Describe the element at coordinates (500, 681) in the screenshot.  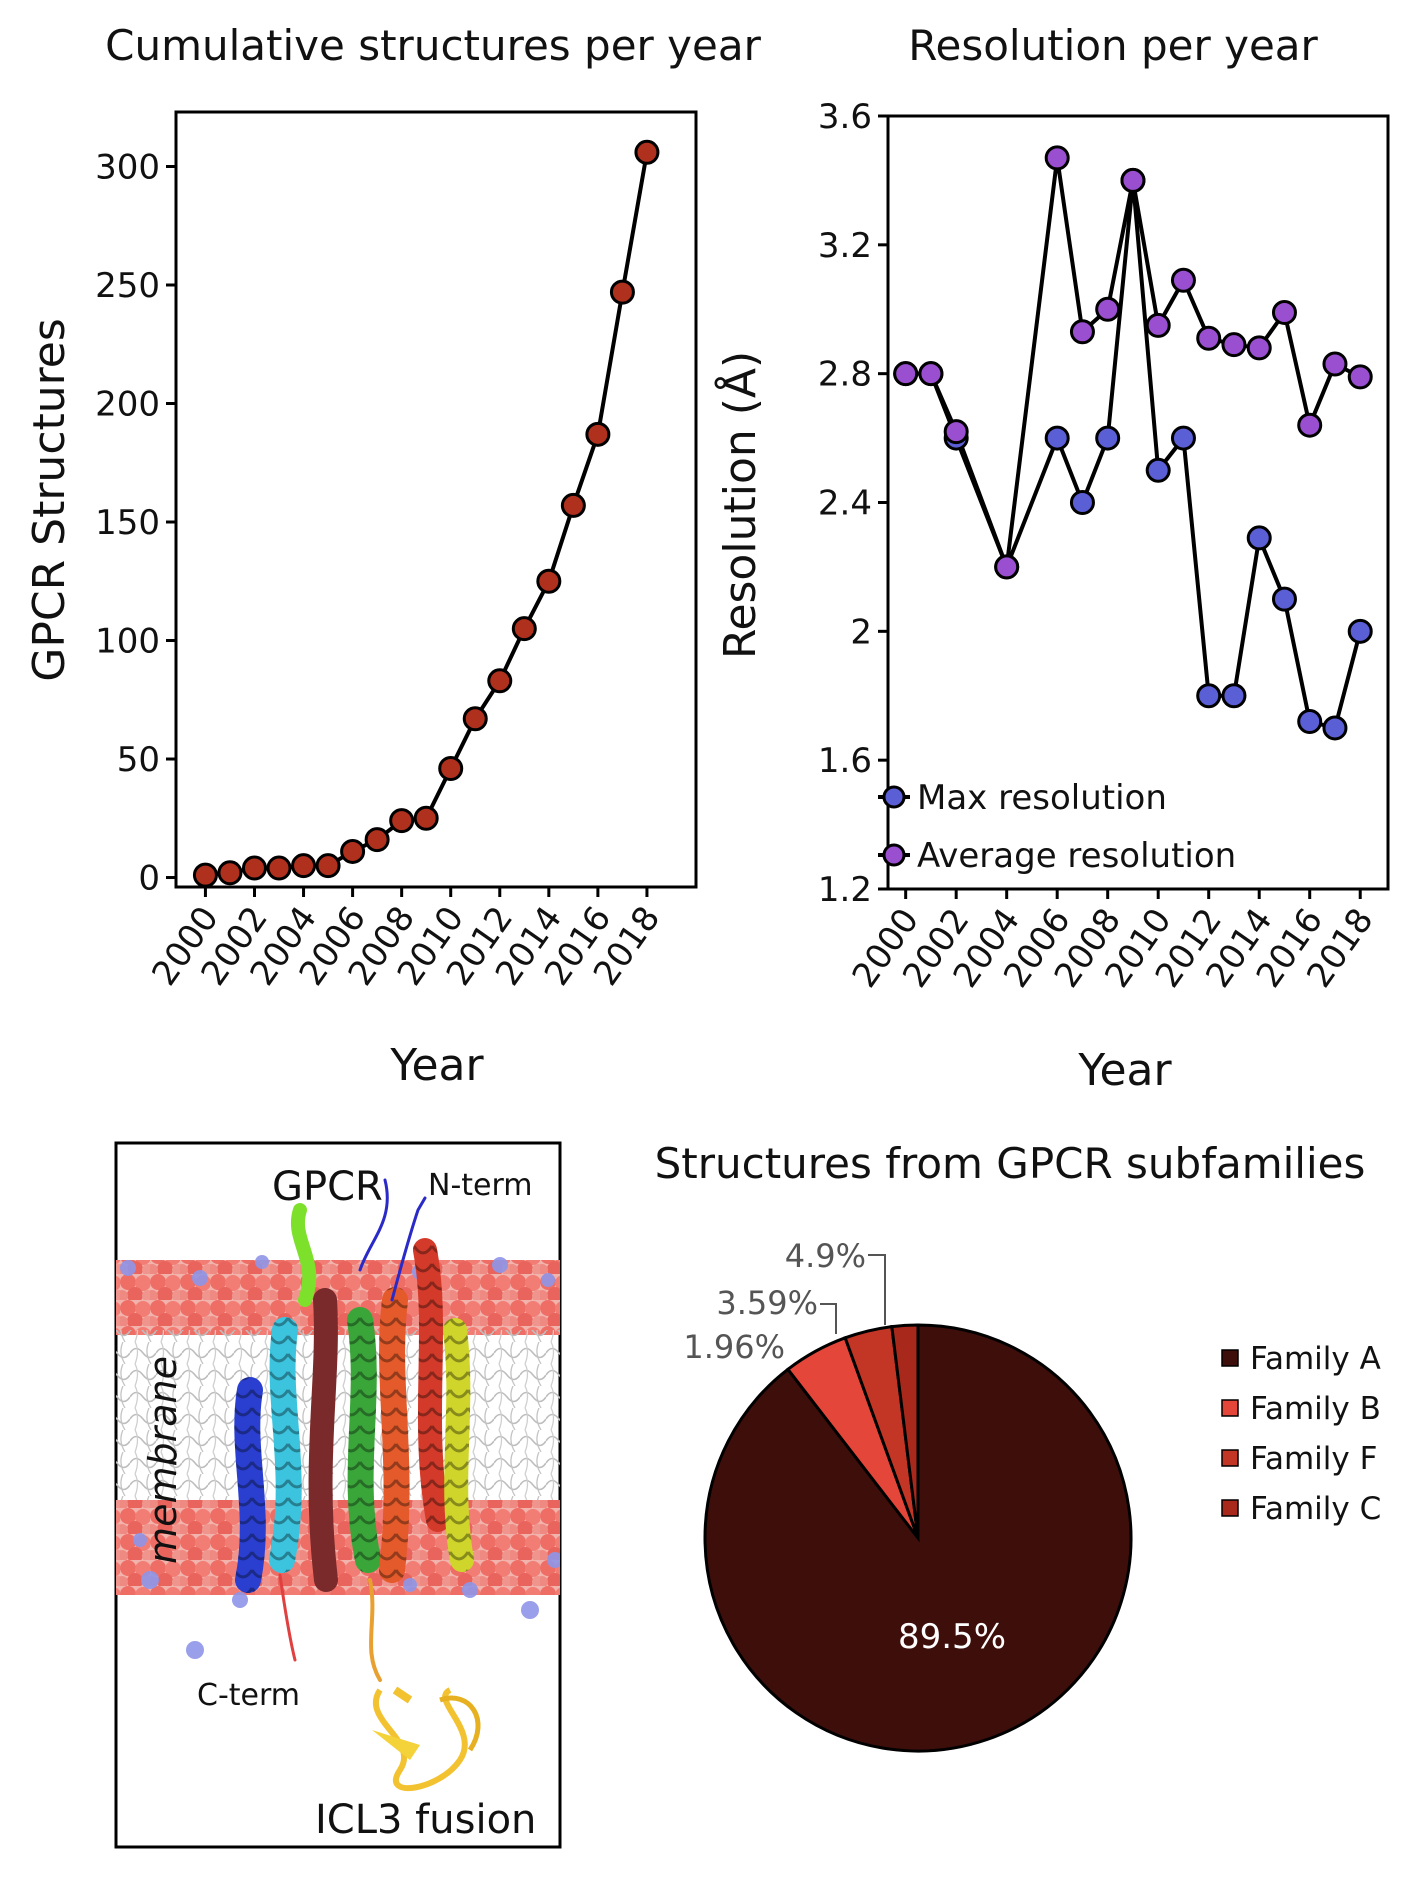
I see `chart1-point-series-2012` at that location.